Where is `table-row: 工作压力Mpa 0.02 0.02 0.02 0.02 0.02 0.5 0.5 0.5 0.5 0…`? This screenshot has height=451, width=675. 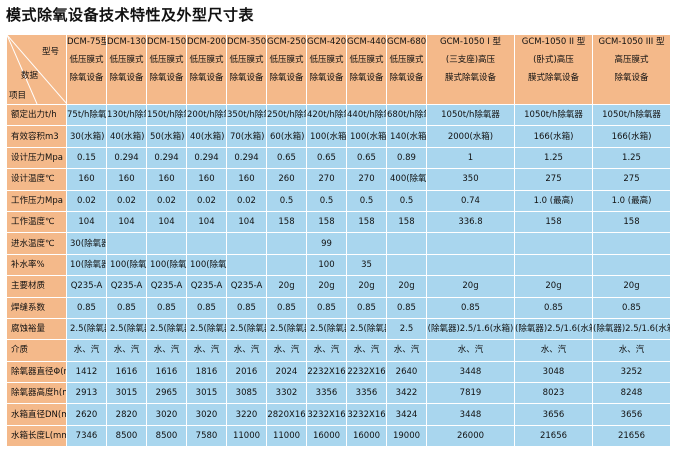 table-row: 工作压力Mpa 0.02 0.02 0.02 0.02 0.02 0.5 0.5 0.5 0.5 0… is located at coordinates (338, 200).